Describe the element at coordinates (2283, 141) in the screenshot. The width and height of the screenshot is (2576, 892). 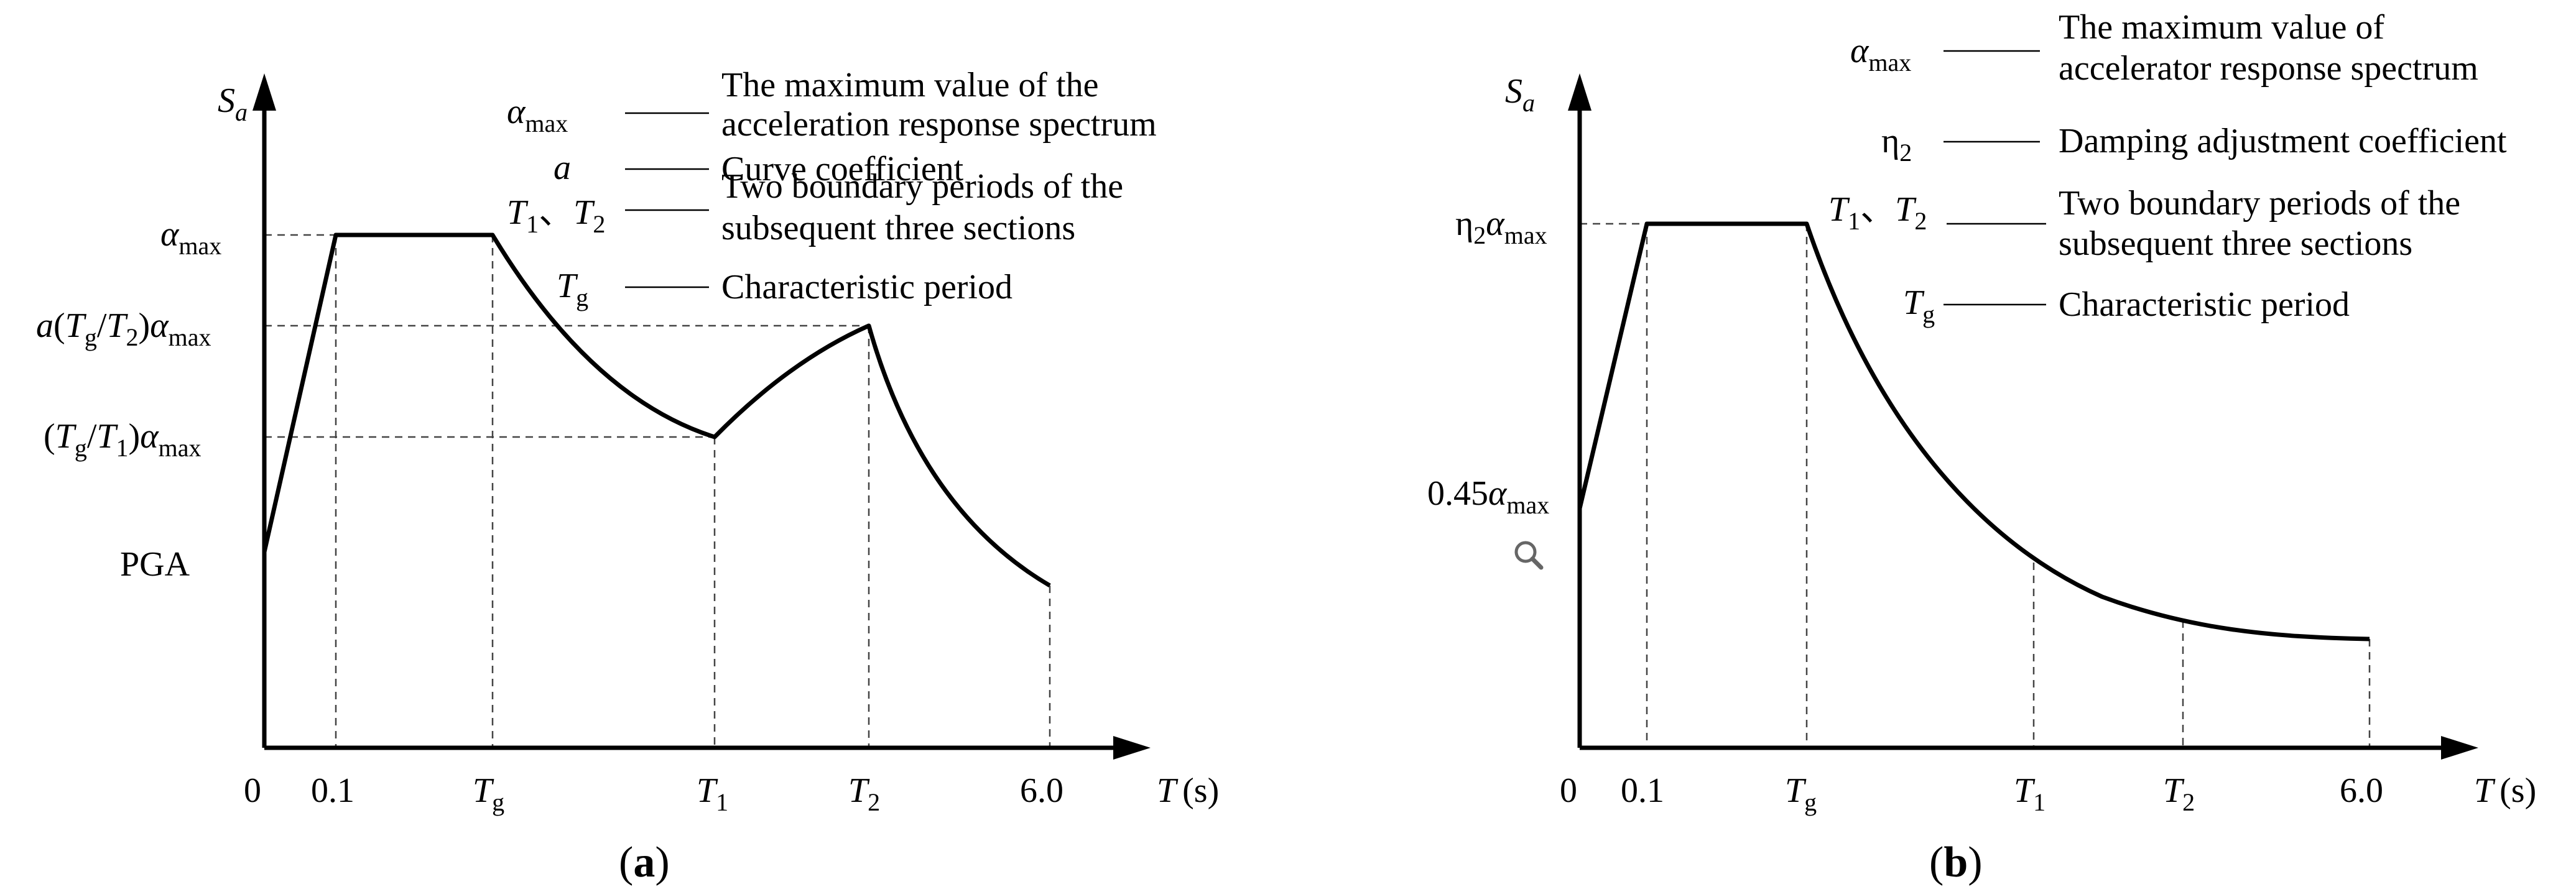
I see `legend-b-eta-desc: Damping adjustment coefficient` at that location.